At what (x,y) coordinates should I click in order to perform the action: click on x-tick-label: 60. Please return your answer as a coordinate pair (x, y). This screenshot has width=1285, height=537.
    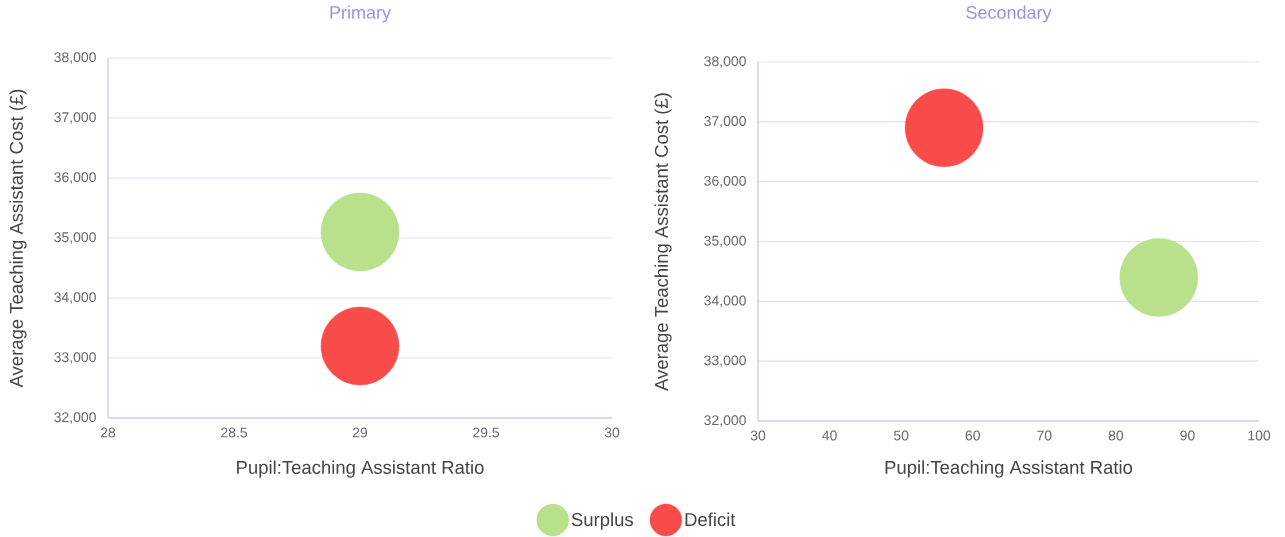
    Looking at the image, I should click on (972, 435).